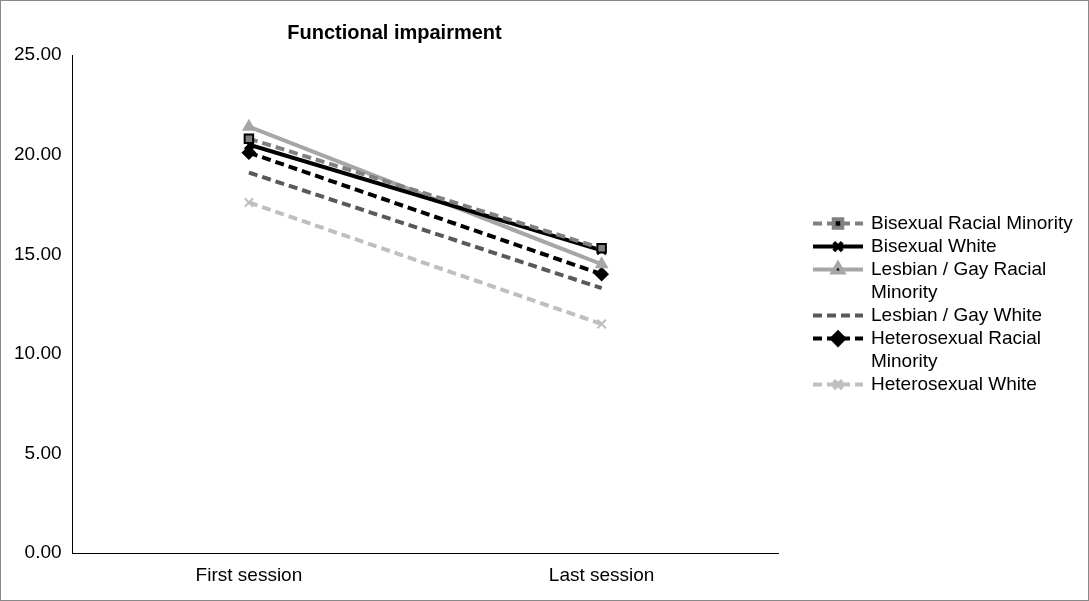  I want to click on y-tick-label: 0.00, so click(43, 552).